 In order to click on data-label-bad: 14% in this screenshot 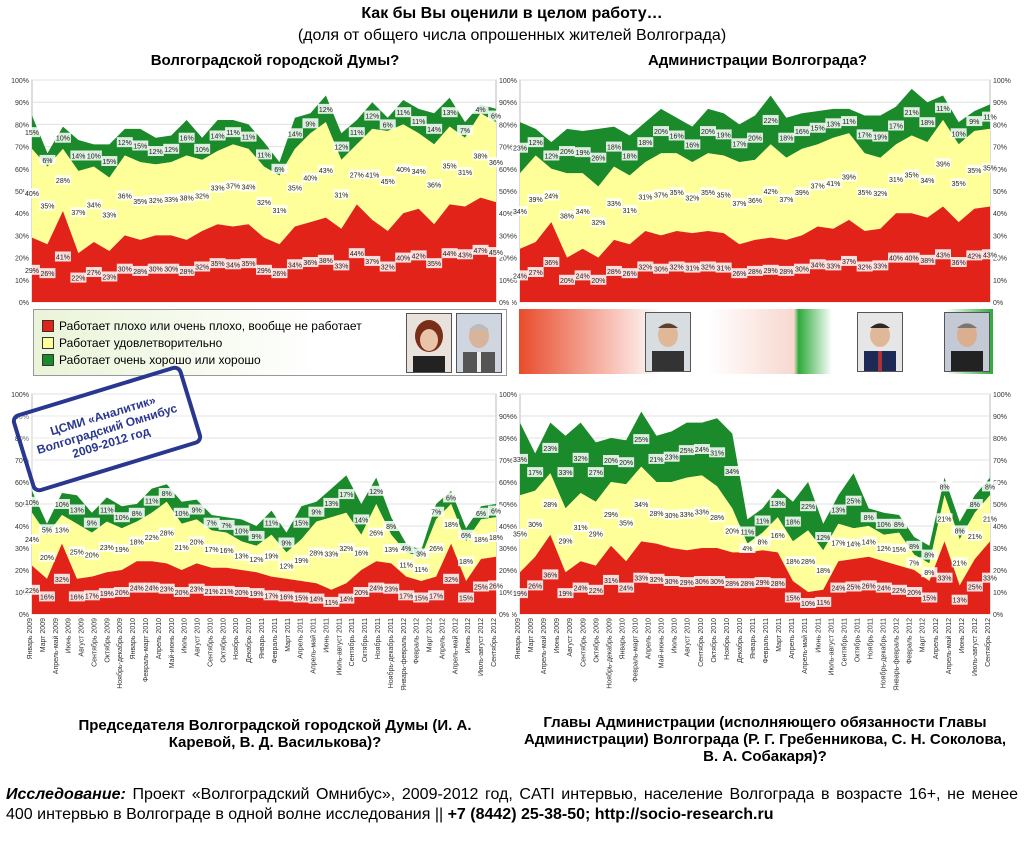, I will do `click(346, 600)`.